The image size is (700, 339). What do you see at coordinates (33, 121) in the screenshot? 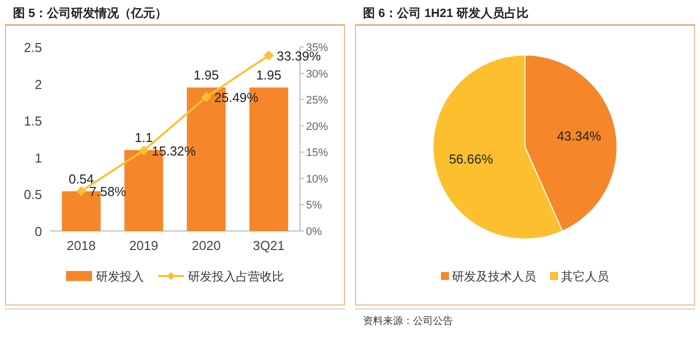
I see `y-tick-label: 1.5` at bounding box center [33, 121].